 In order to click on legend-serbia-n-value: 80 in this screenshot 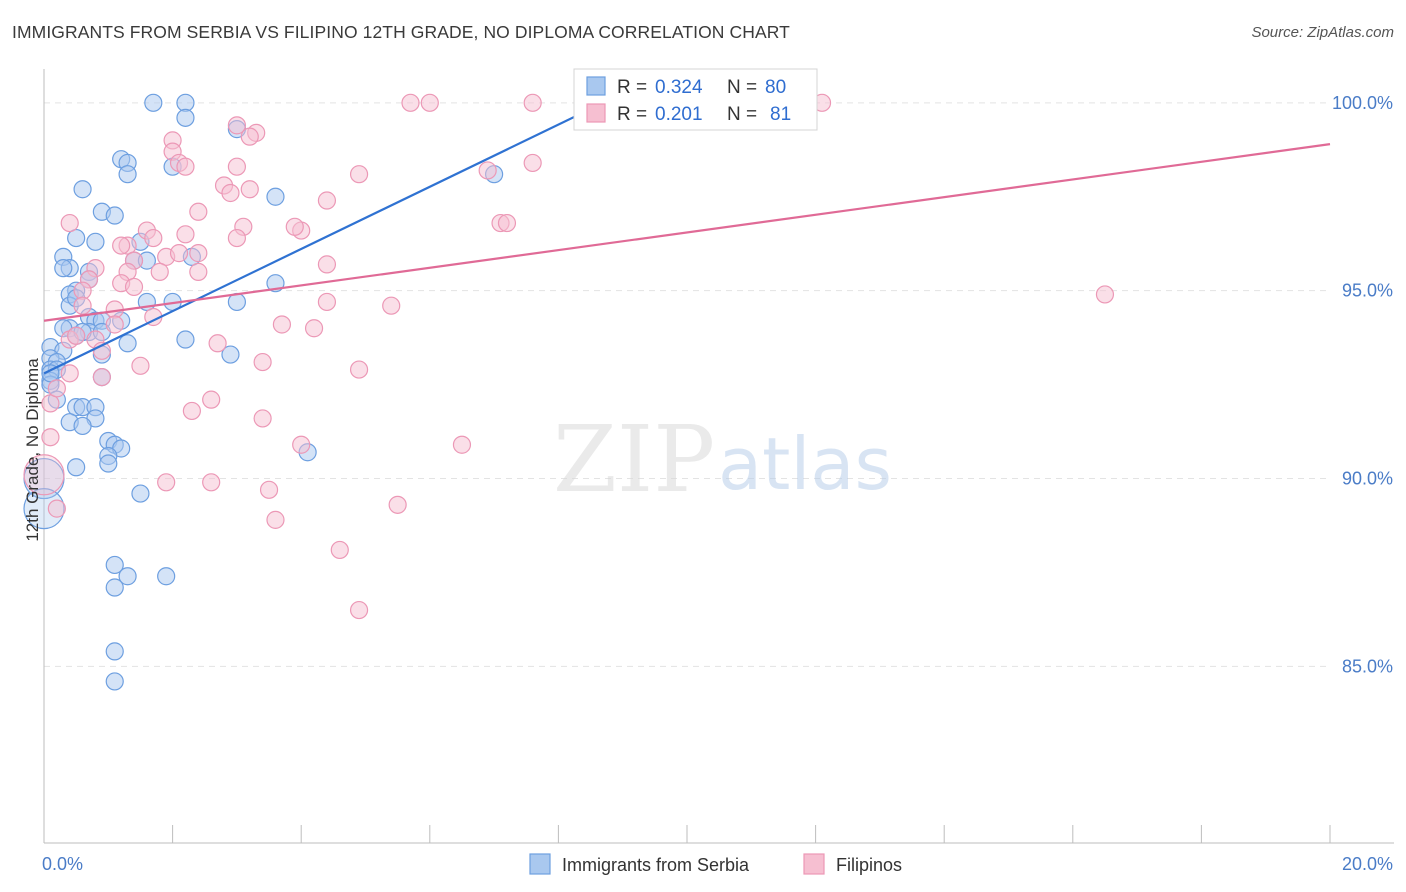, I will do `click(775, 87)`.